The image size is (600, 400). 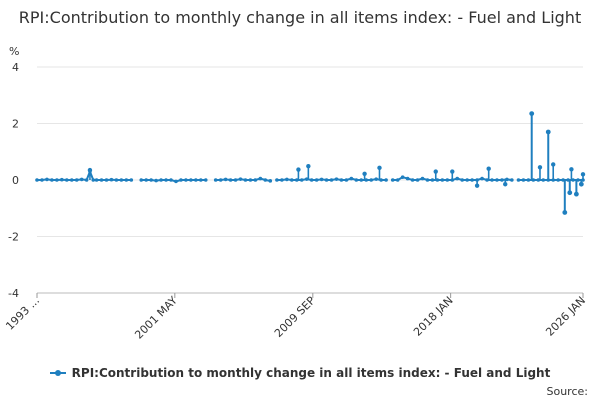 I want to click on x-tick-label: 2018 JAN, so click(x=433, y=316).